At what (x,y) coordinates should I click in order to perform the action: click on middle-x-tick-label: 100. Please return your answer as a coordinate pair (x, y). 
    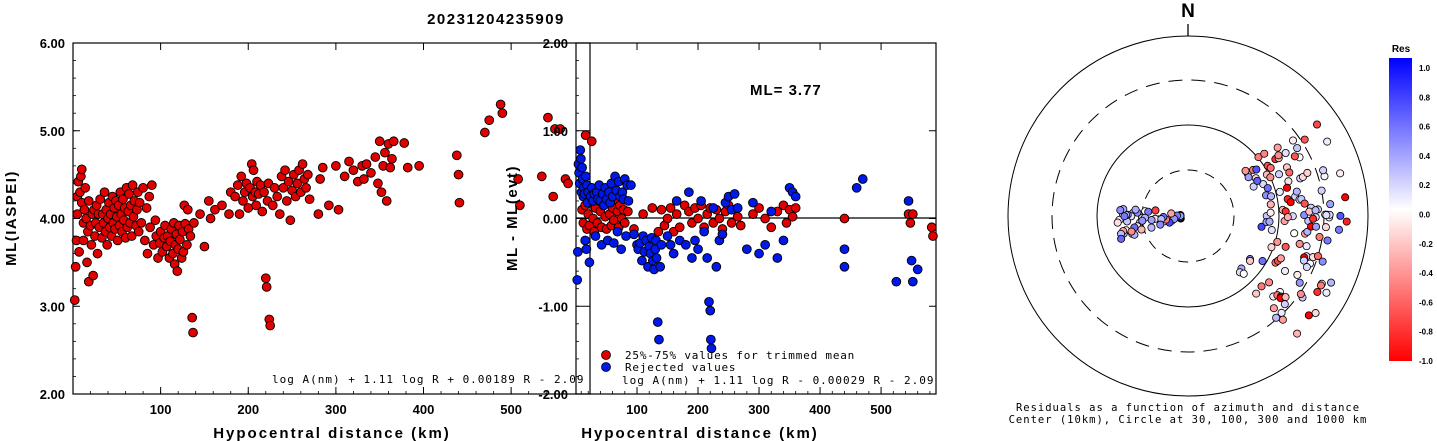
    Looking at the image, I should click on (637, 409).